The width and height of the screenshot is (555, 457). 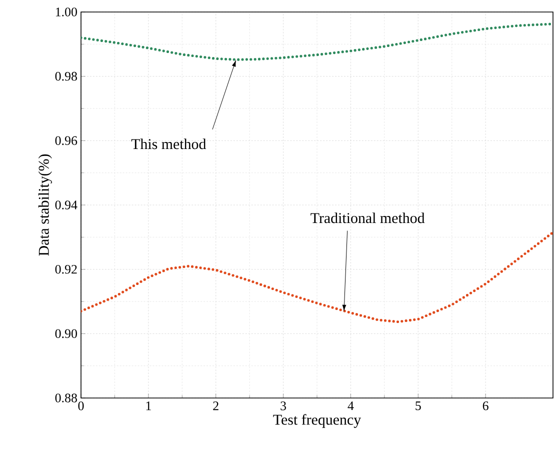 What do you see at coordinates (283, 406) in the screenshot?
I see `x-tick-label: 3` at bounding box center [283, 406].